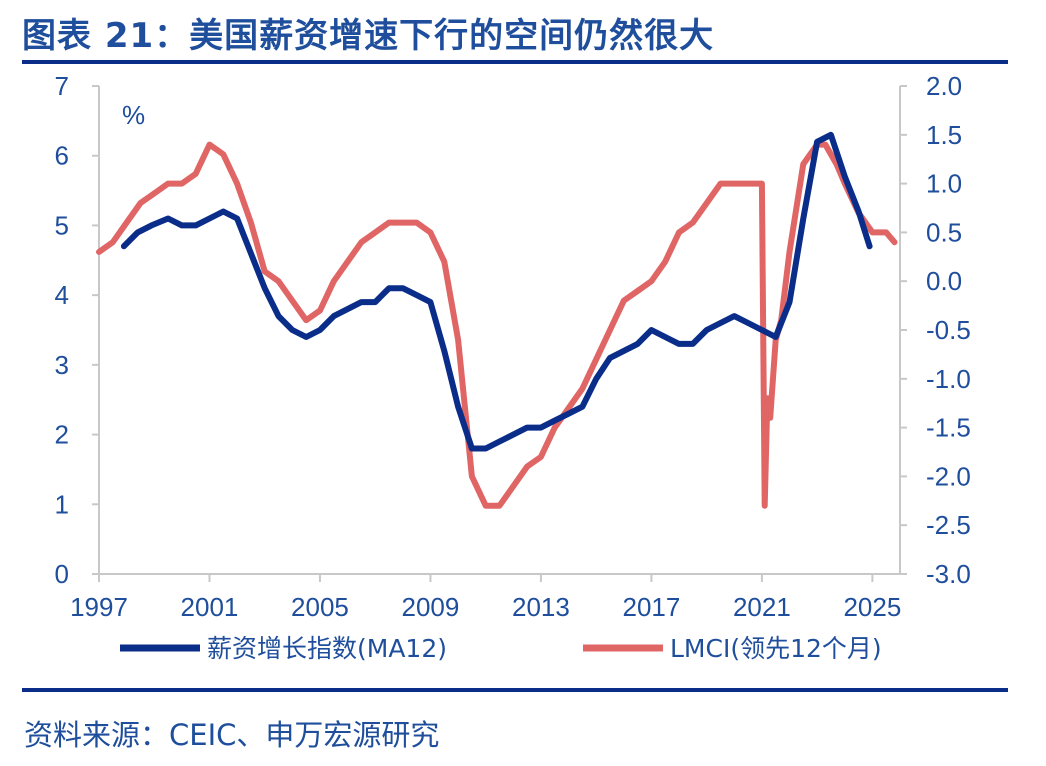 The height and width of the screenshot is (766, 1046). What do you see at coordinates (99, 607) in the screenshot?
I see `x-axis-tick-label: 1997` at bounding box center [99, 607].